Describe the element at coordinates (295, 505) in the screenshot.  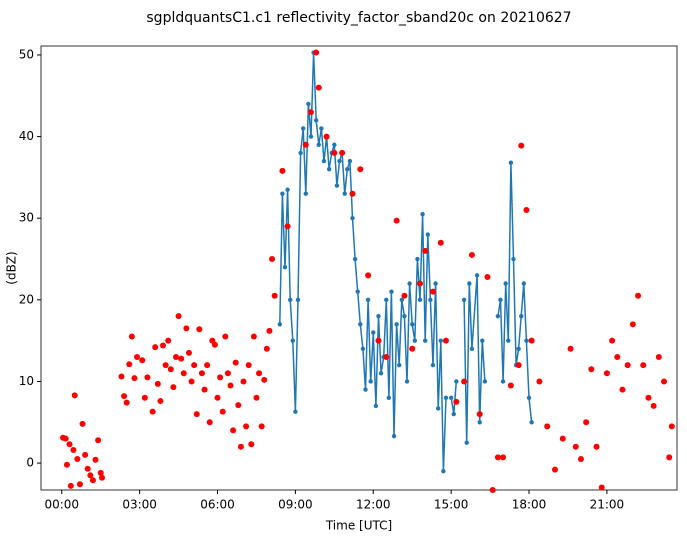
I see `x-tick-label: 09:00` at that location.